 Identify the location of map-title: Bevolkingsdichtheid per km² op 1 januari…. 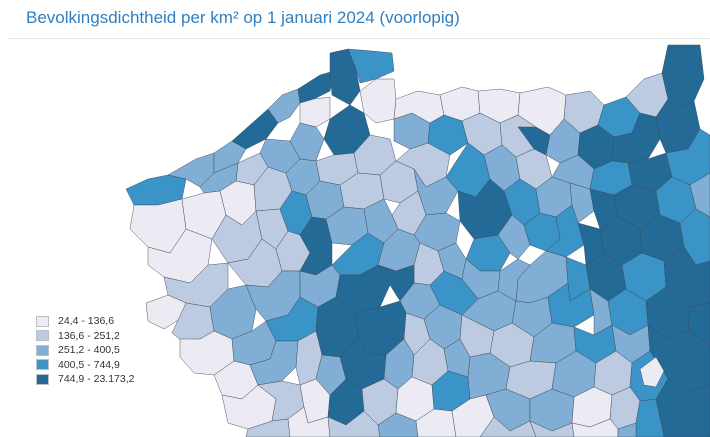
(243, 17).